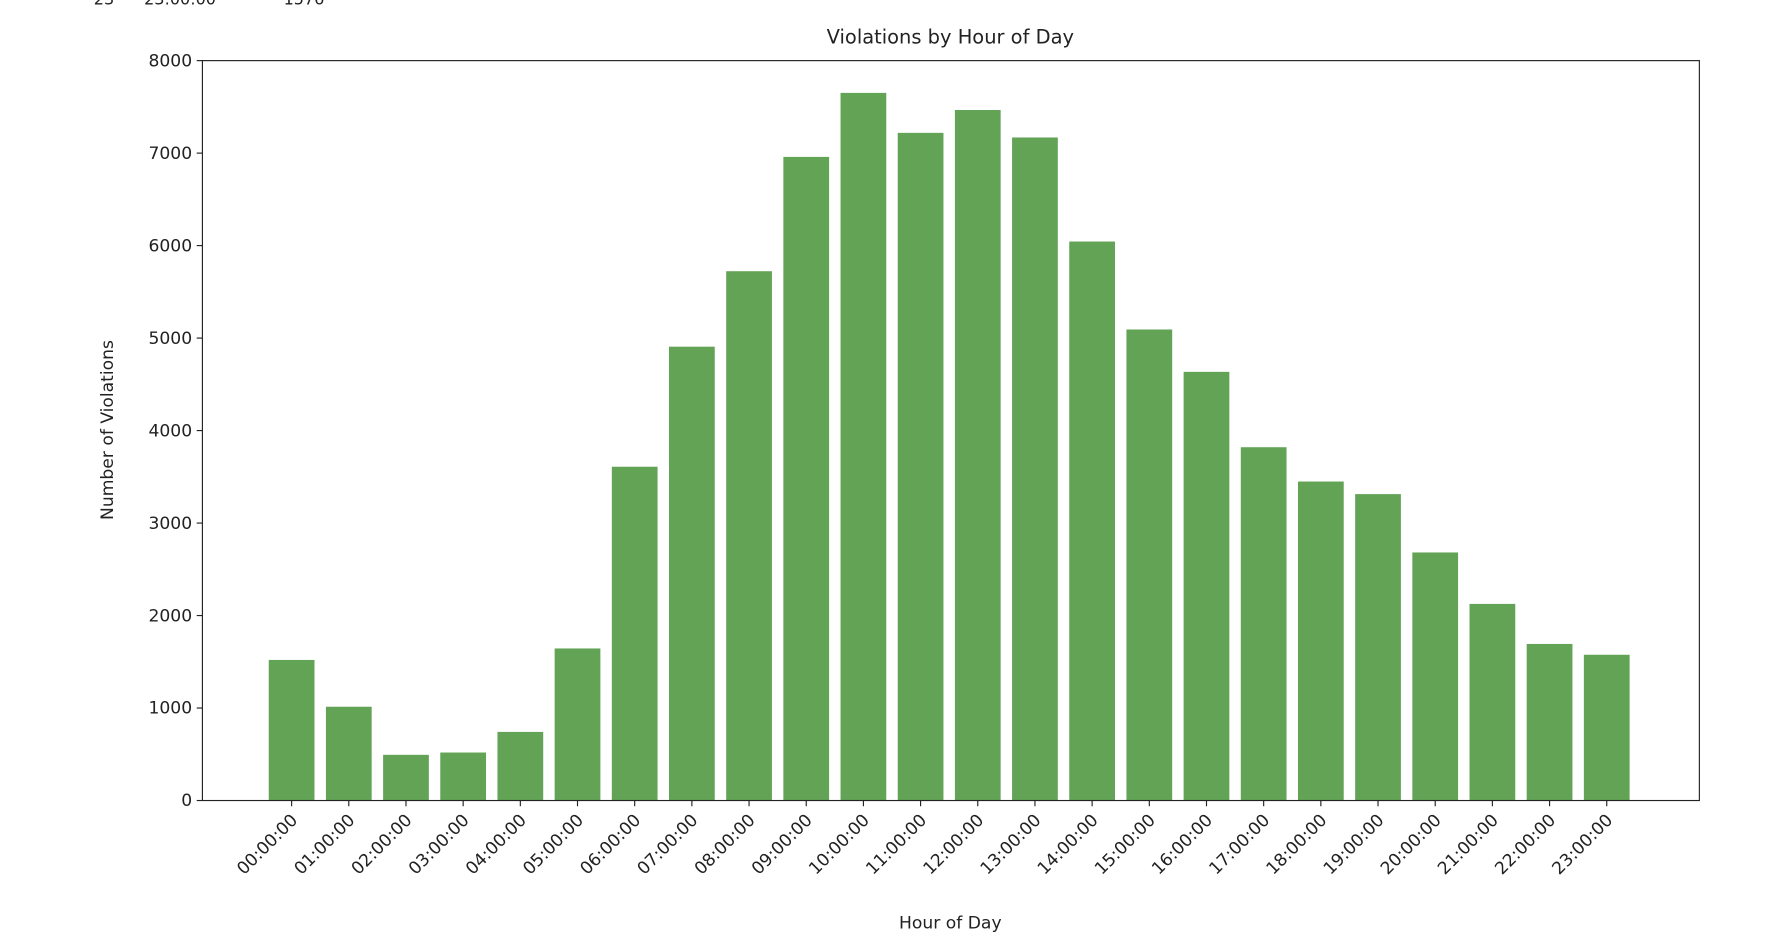 This screenshot has width=1784, height=946. What do you see at coordinates (170, 339) in the screenshot?
I see `y-tick-label: 5000` at bounding box center [170, 339].